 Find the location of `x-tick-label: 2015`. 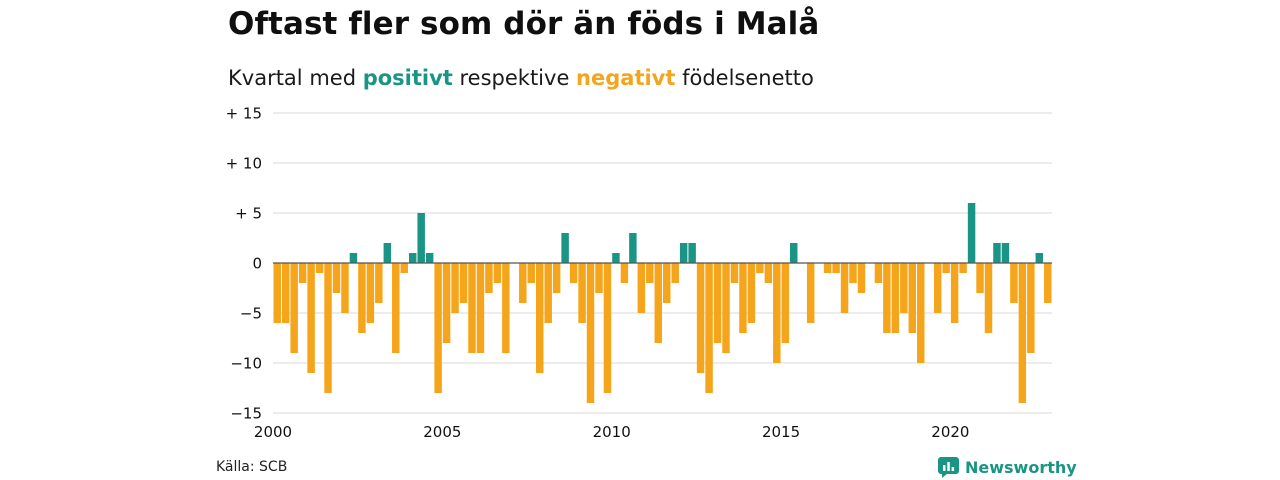

x-tick-label: 2015 is located at coordinates (781, 432).